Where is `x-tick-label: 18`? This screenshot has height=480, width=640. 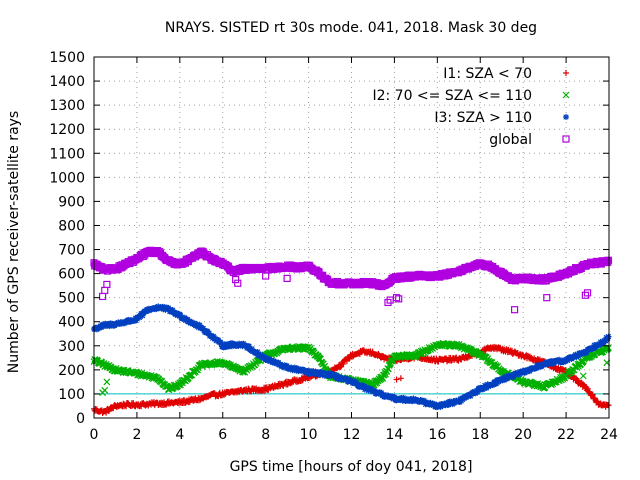 x-tick-label: 18 is located at coordinates (480, 435).